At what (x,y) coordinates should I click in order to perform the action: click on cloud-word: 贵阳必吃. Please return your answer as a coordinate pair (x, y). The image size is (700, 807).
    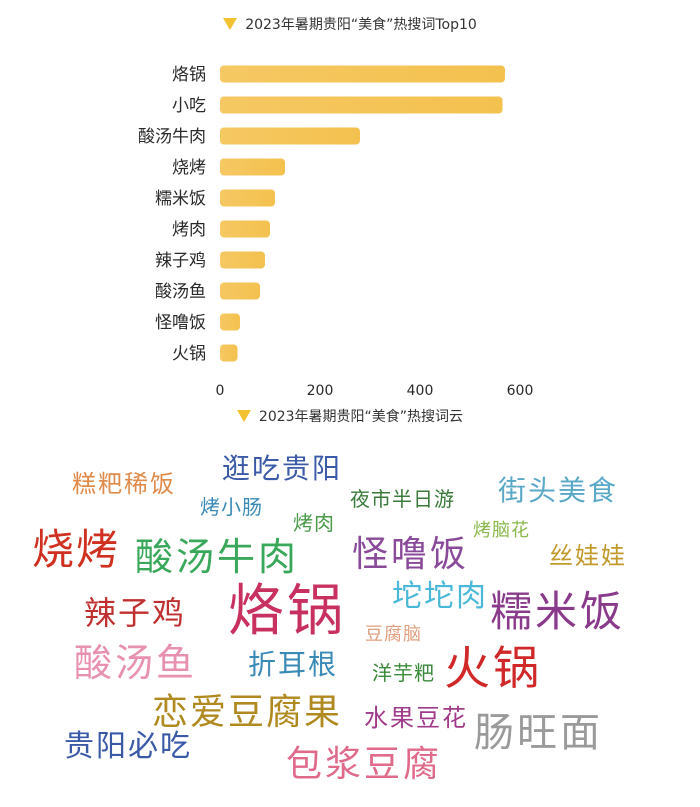
    Looking at the image, I should click on (128, 746).